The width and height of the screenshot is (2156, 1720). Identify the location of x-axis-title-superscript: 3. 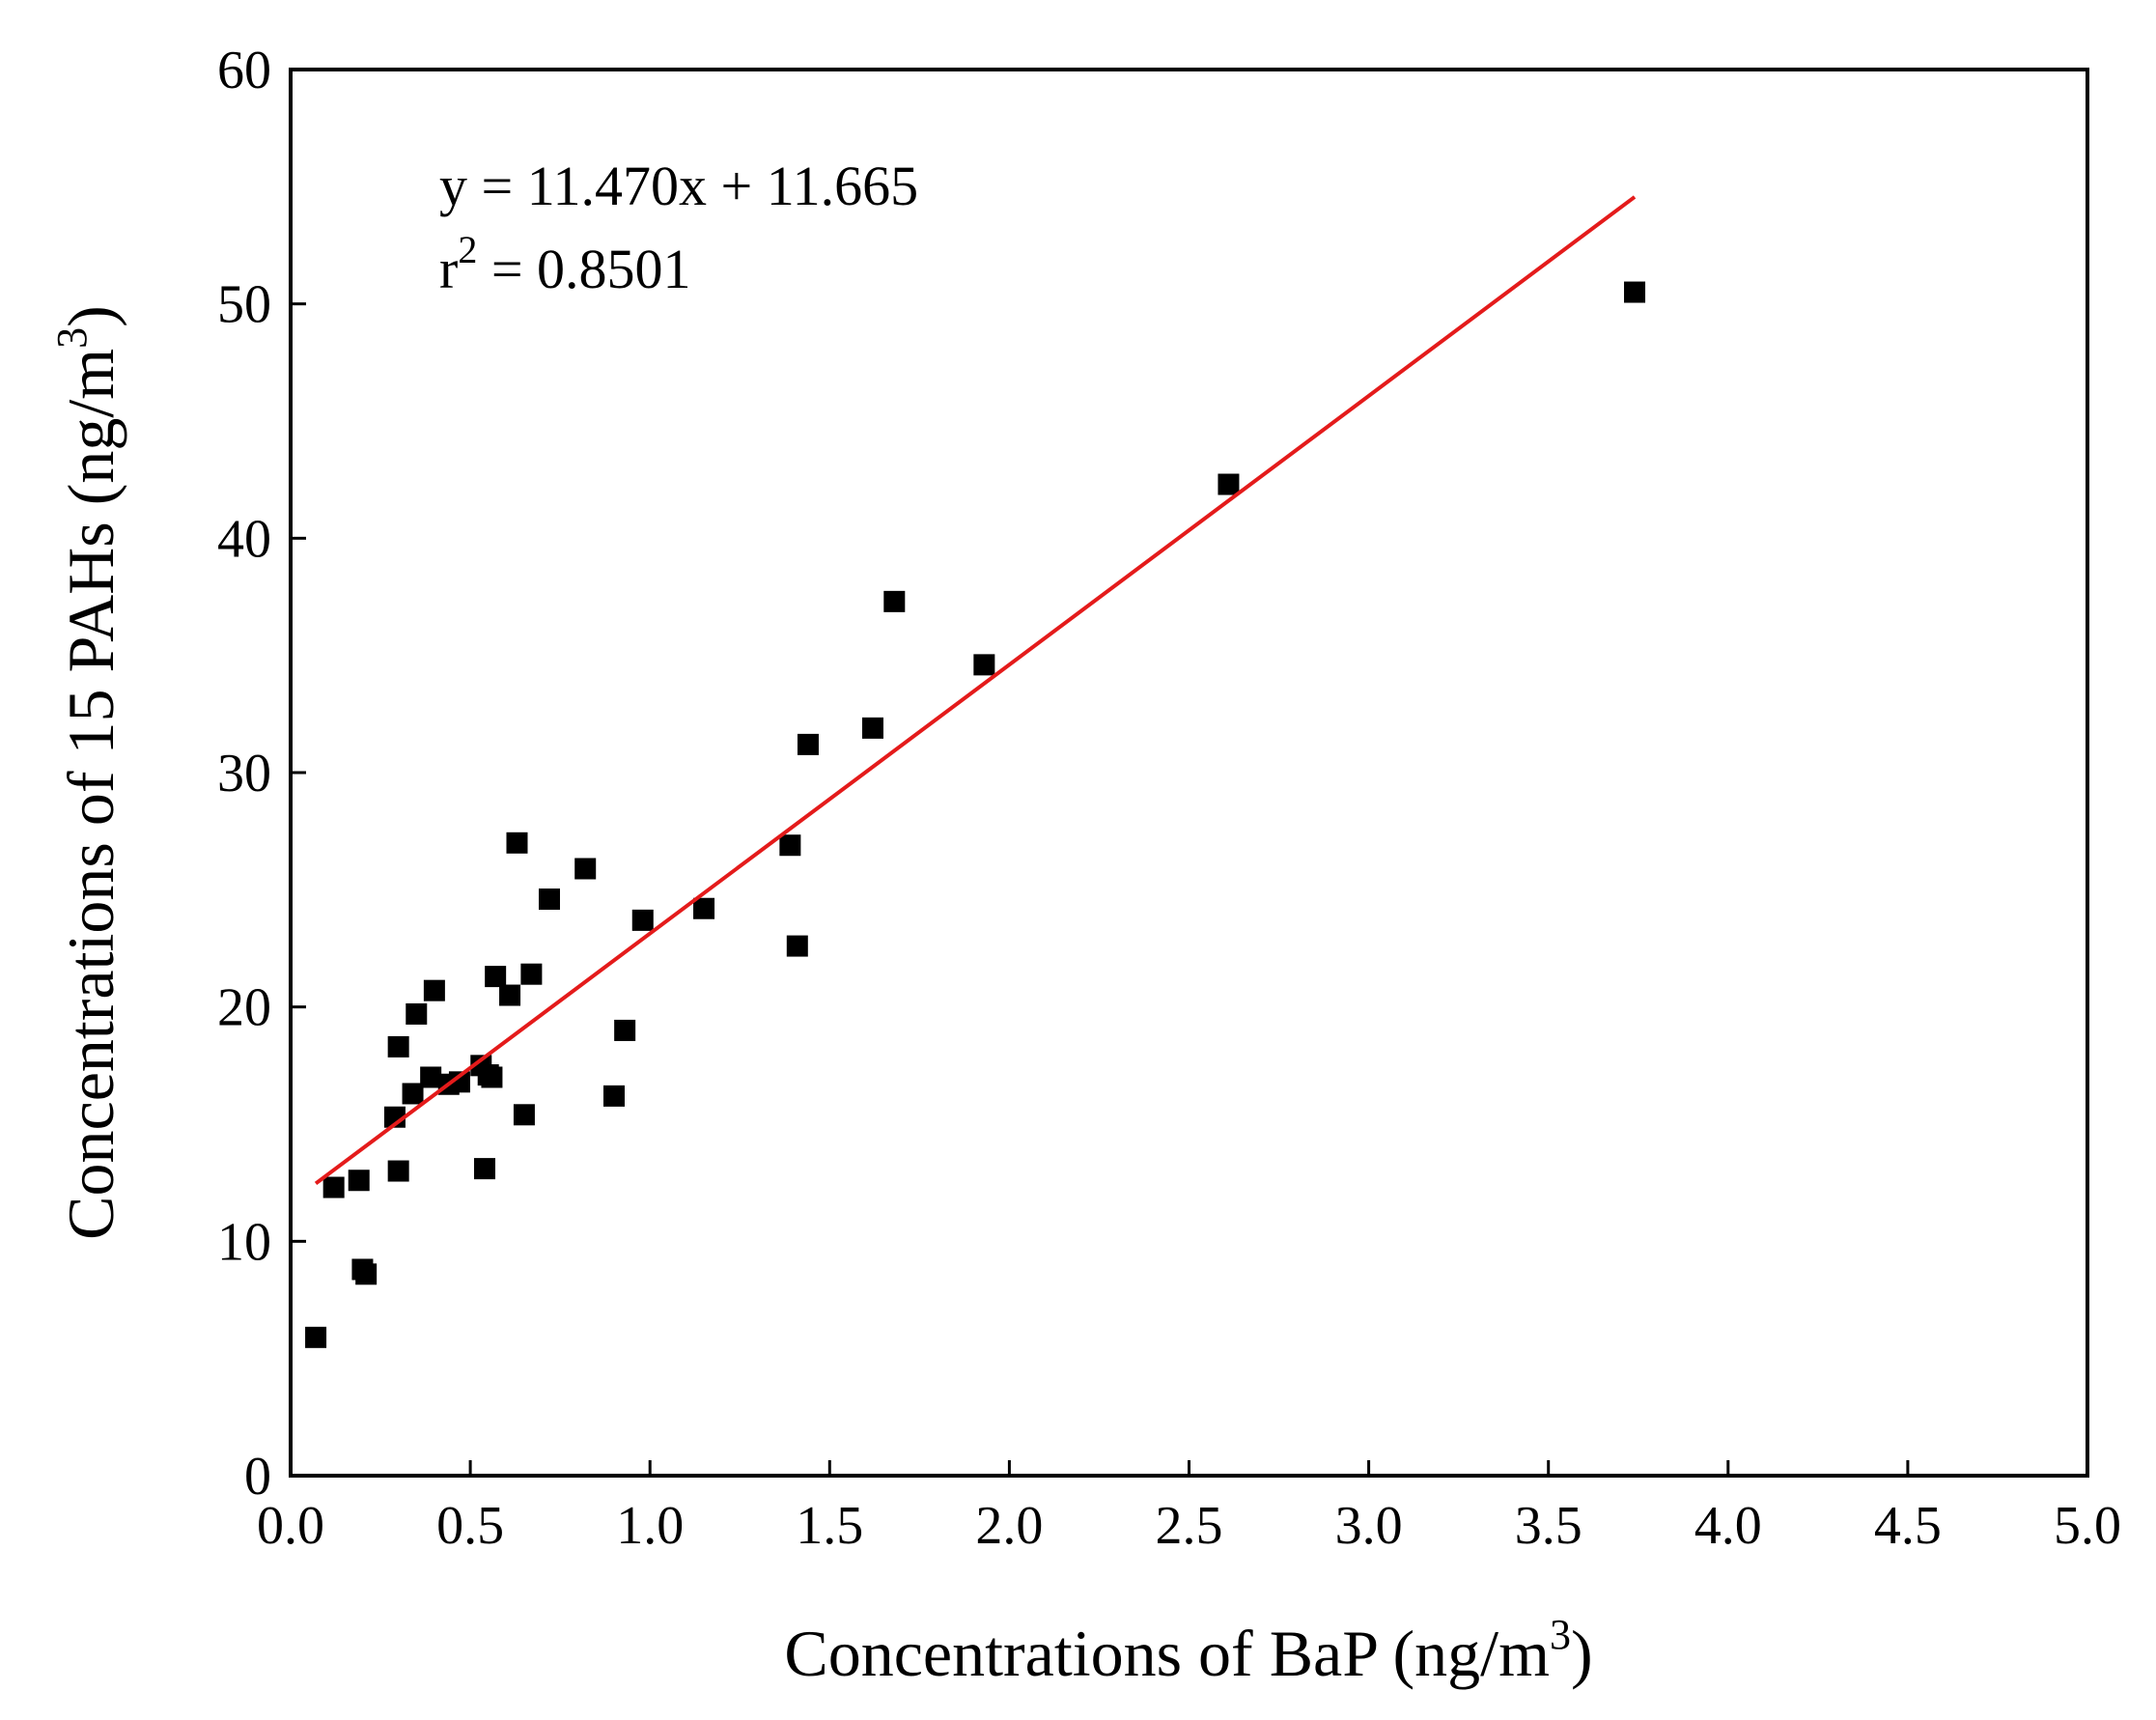
(1561, 1634).